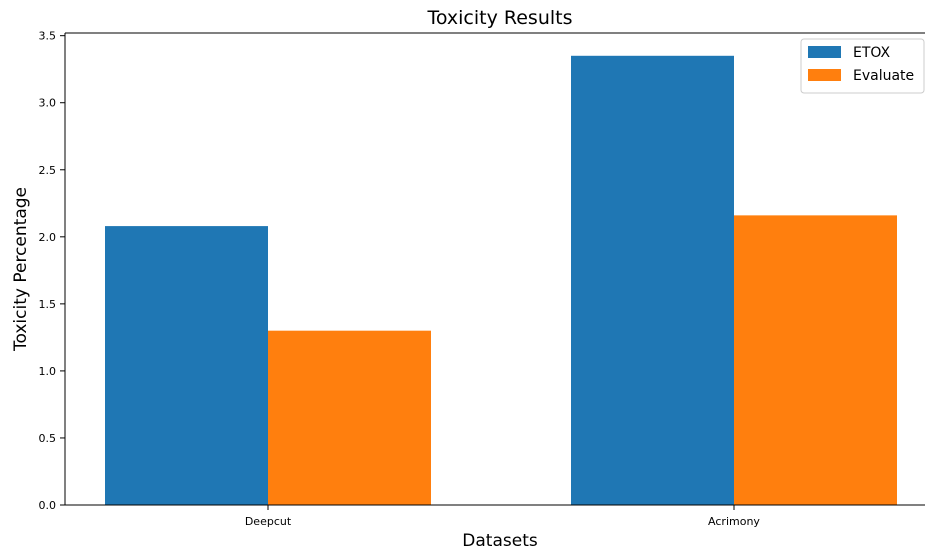 The width and height of the screenshot is (925, 548). I want to click on bar-etox-deepcut, so click(186, 365).